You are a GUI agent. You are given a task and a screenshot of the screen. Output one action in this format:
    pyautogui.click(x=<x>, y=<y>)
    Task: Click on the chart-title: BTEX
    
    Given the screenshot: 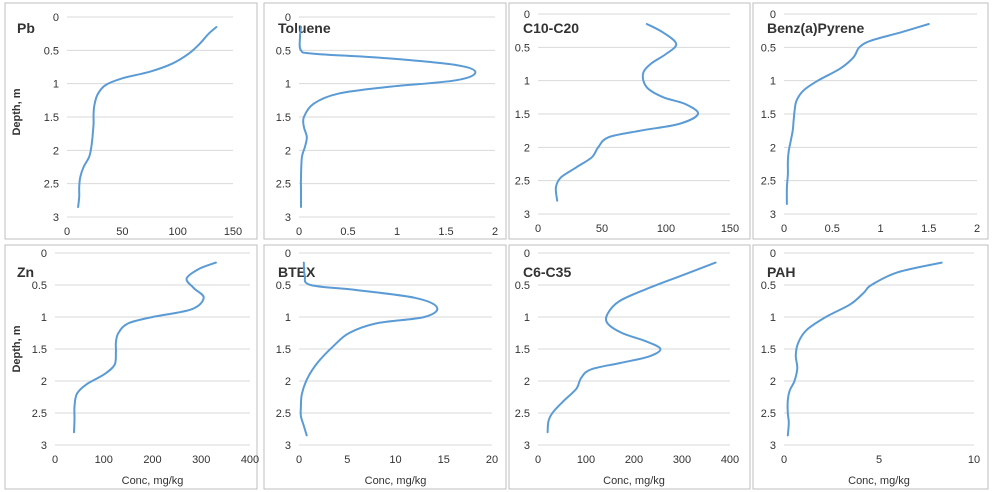 What is the action you would take?
    pyautogui.click(x=297, y=272)
    